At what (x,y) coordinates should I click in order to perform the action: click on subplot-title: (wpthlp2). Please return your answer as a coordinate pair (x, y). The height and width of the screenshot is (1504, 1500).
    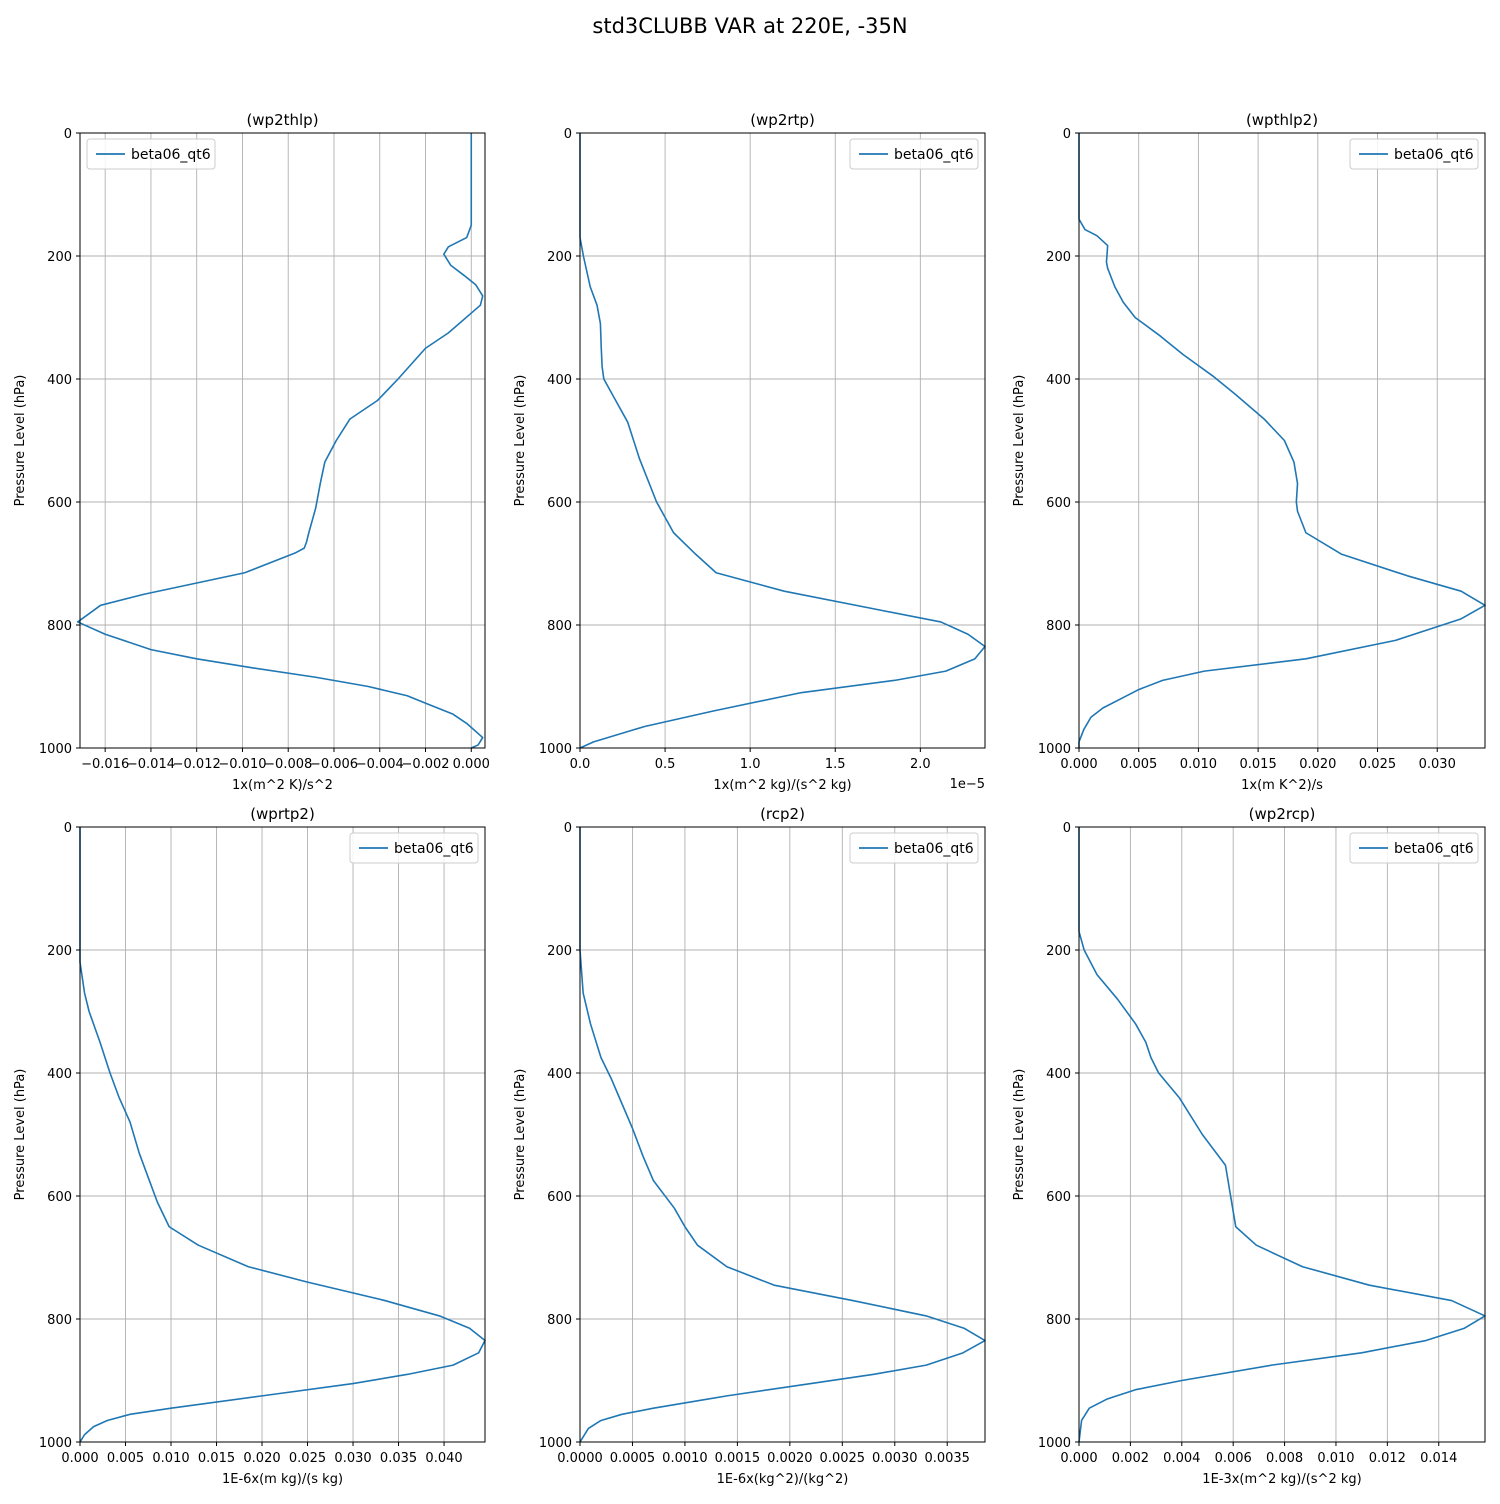
    Looking at the image, I should click on (1282, 120).